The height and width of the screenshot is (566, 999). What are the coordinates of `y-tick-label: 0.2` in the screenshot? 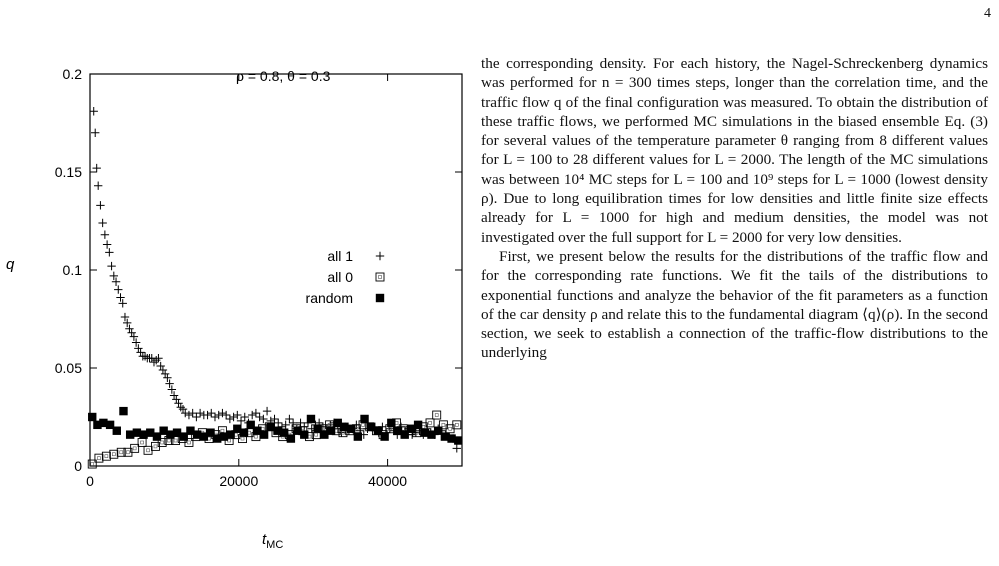 It's located at (73, 74).